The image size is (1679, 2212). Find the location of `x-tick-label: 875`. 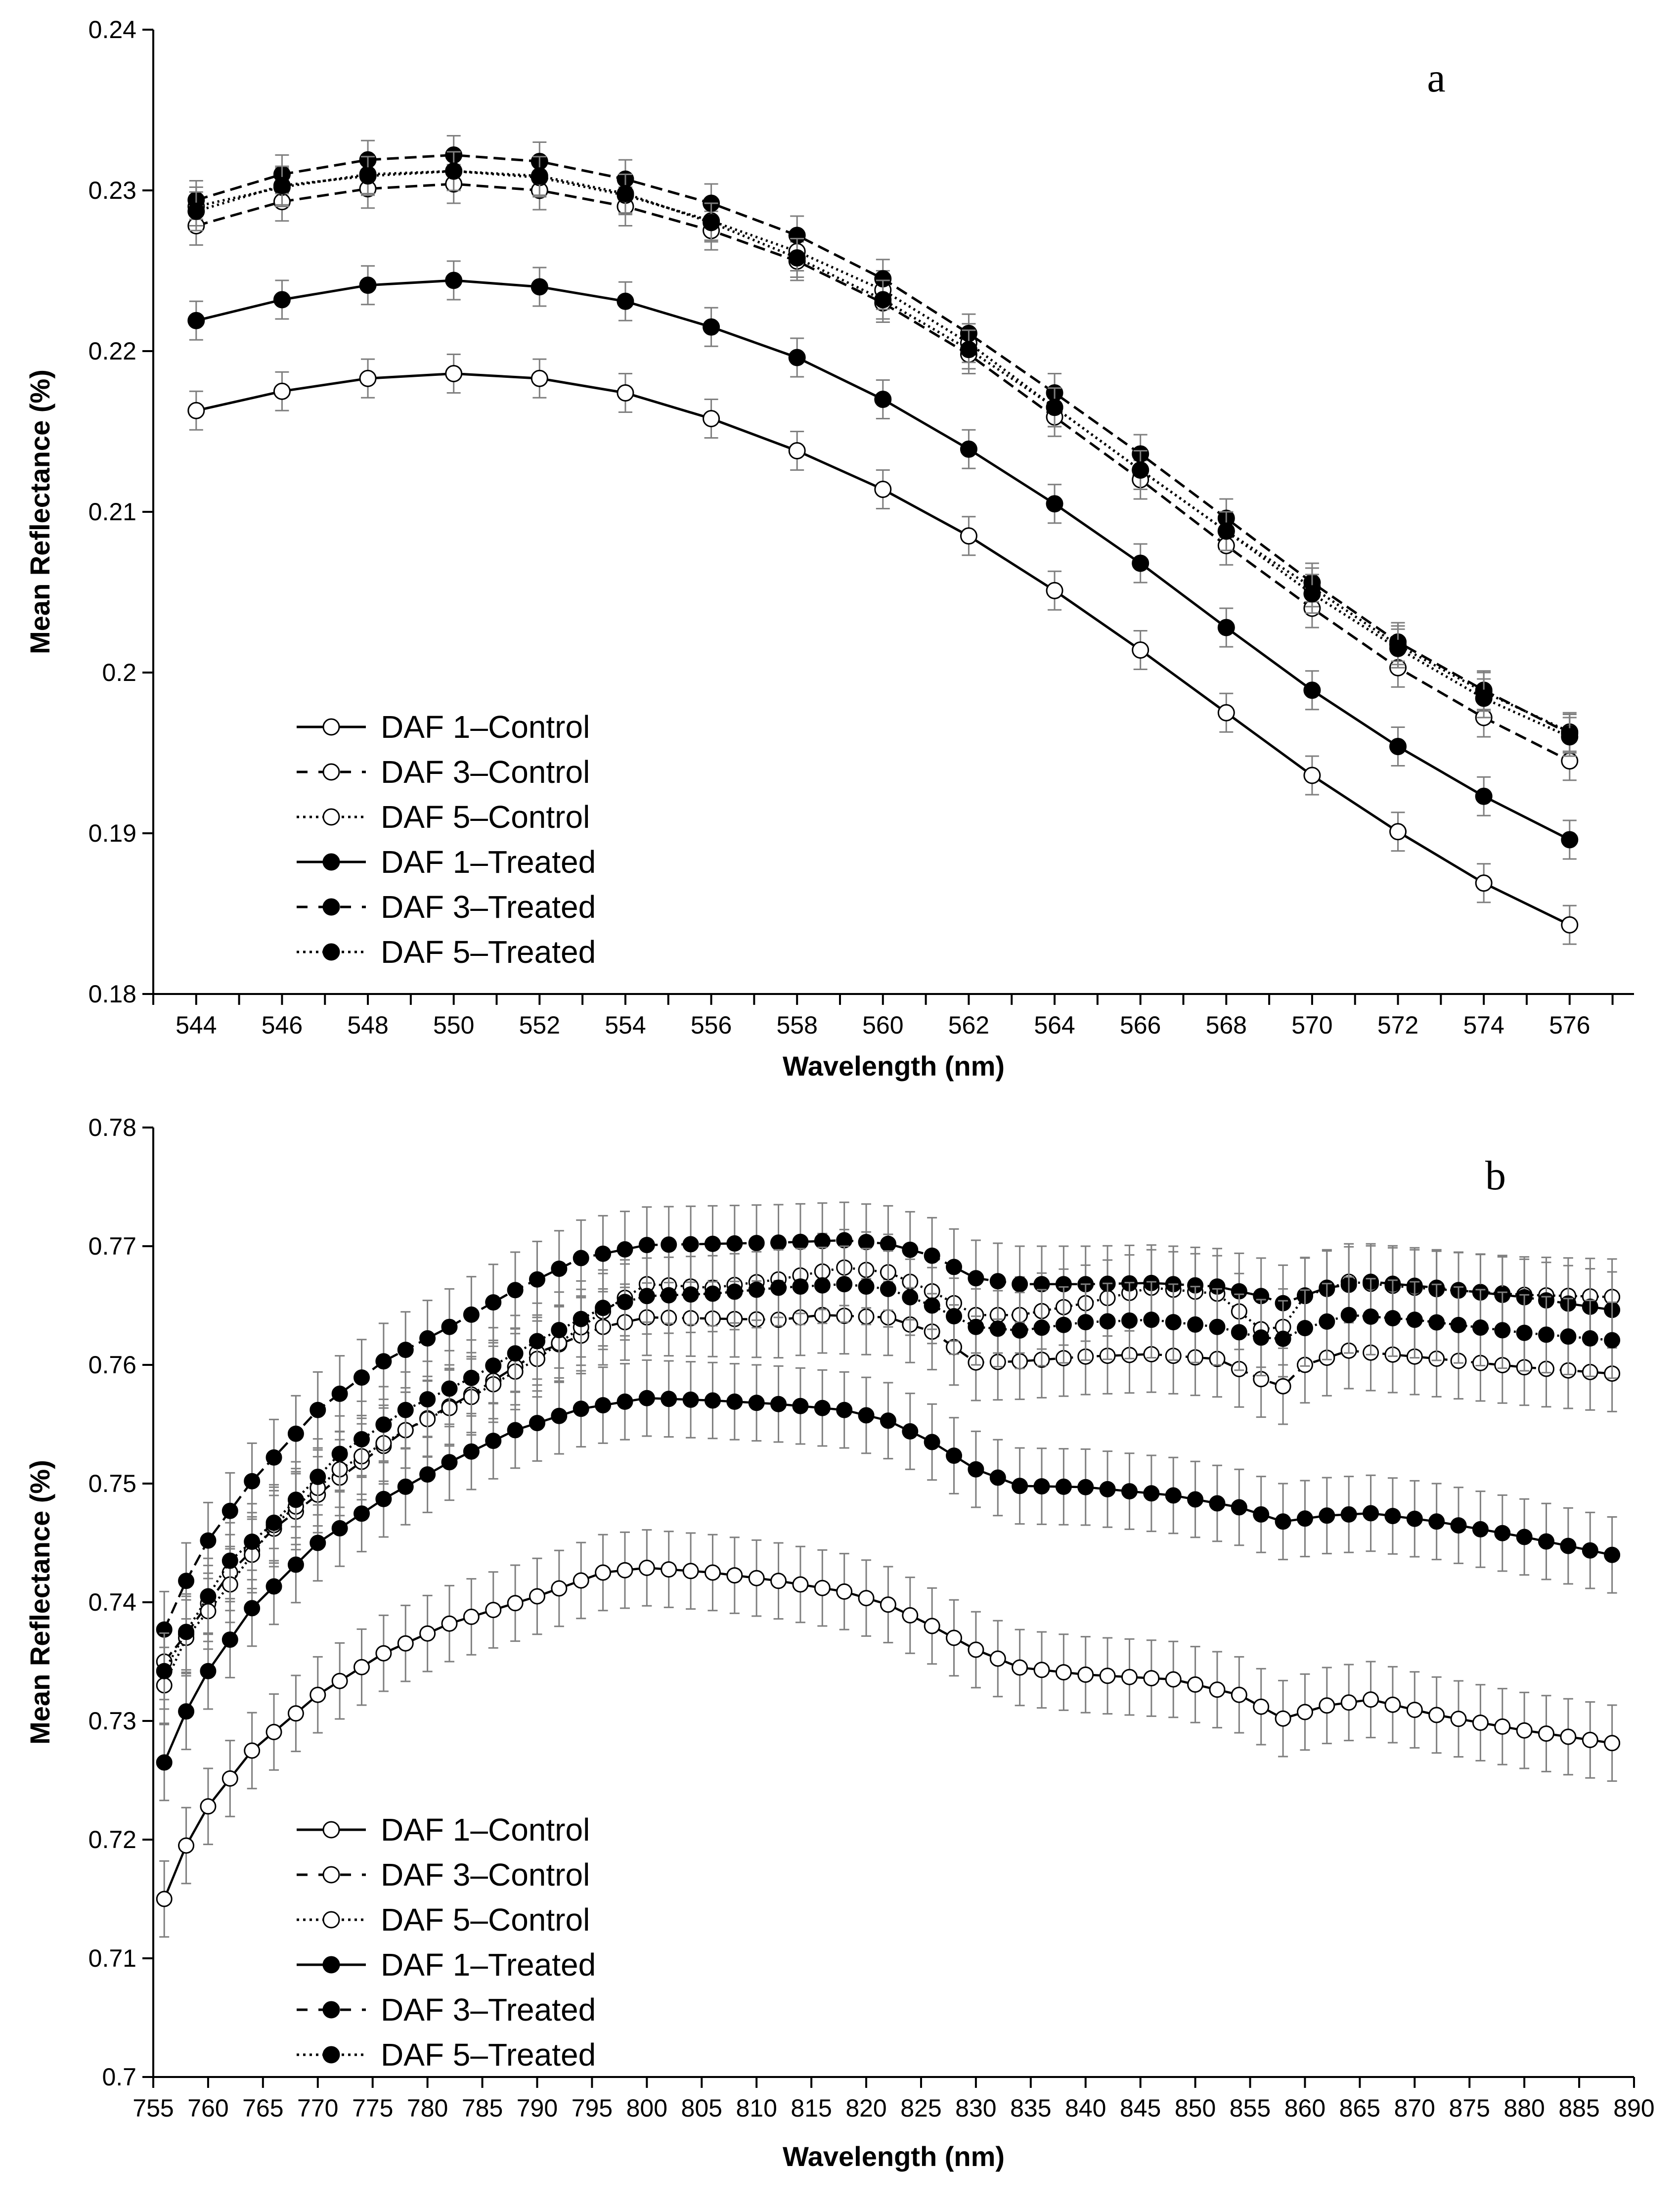

x-tick-label: 875 is located at coordinates (1469, 2108).